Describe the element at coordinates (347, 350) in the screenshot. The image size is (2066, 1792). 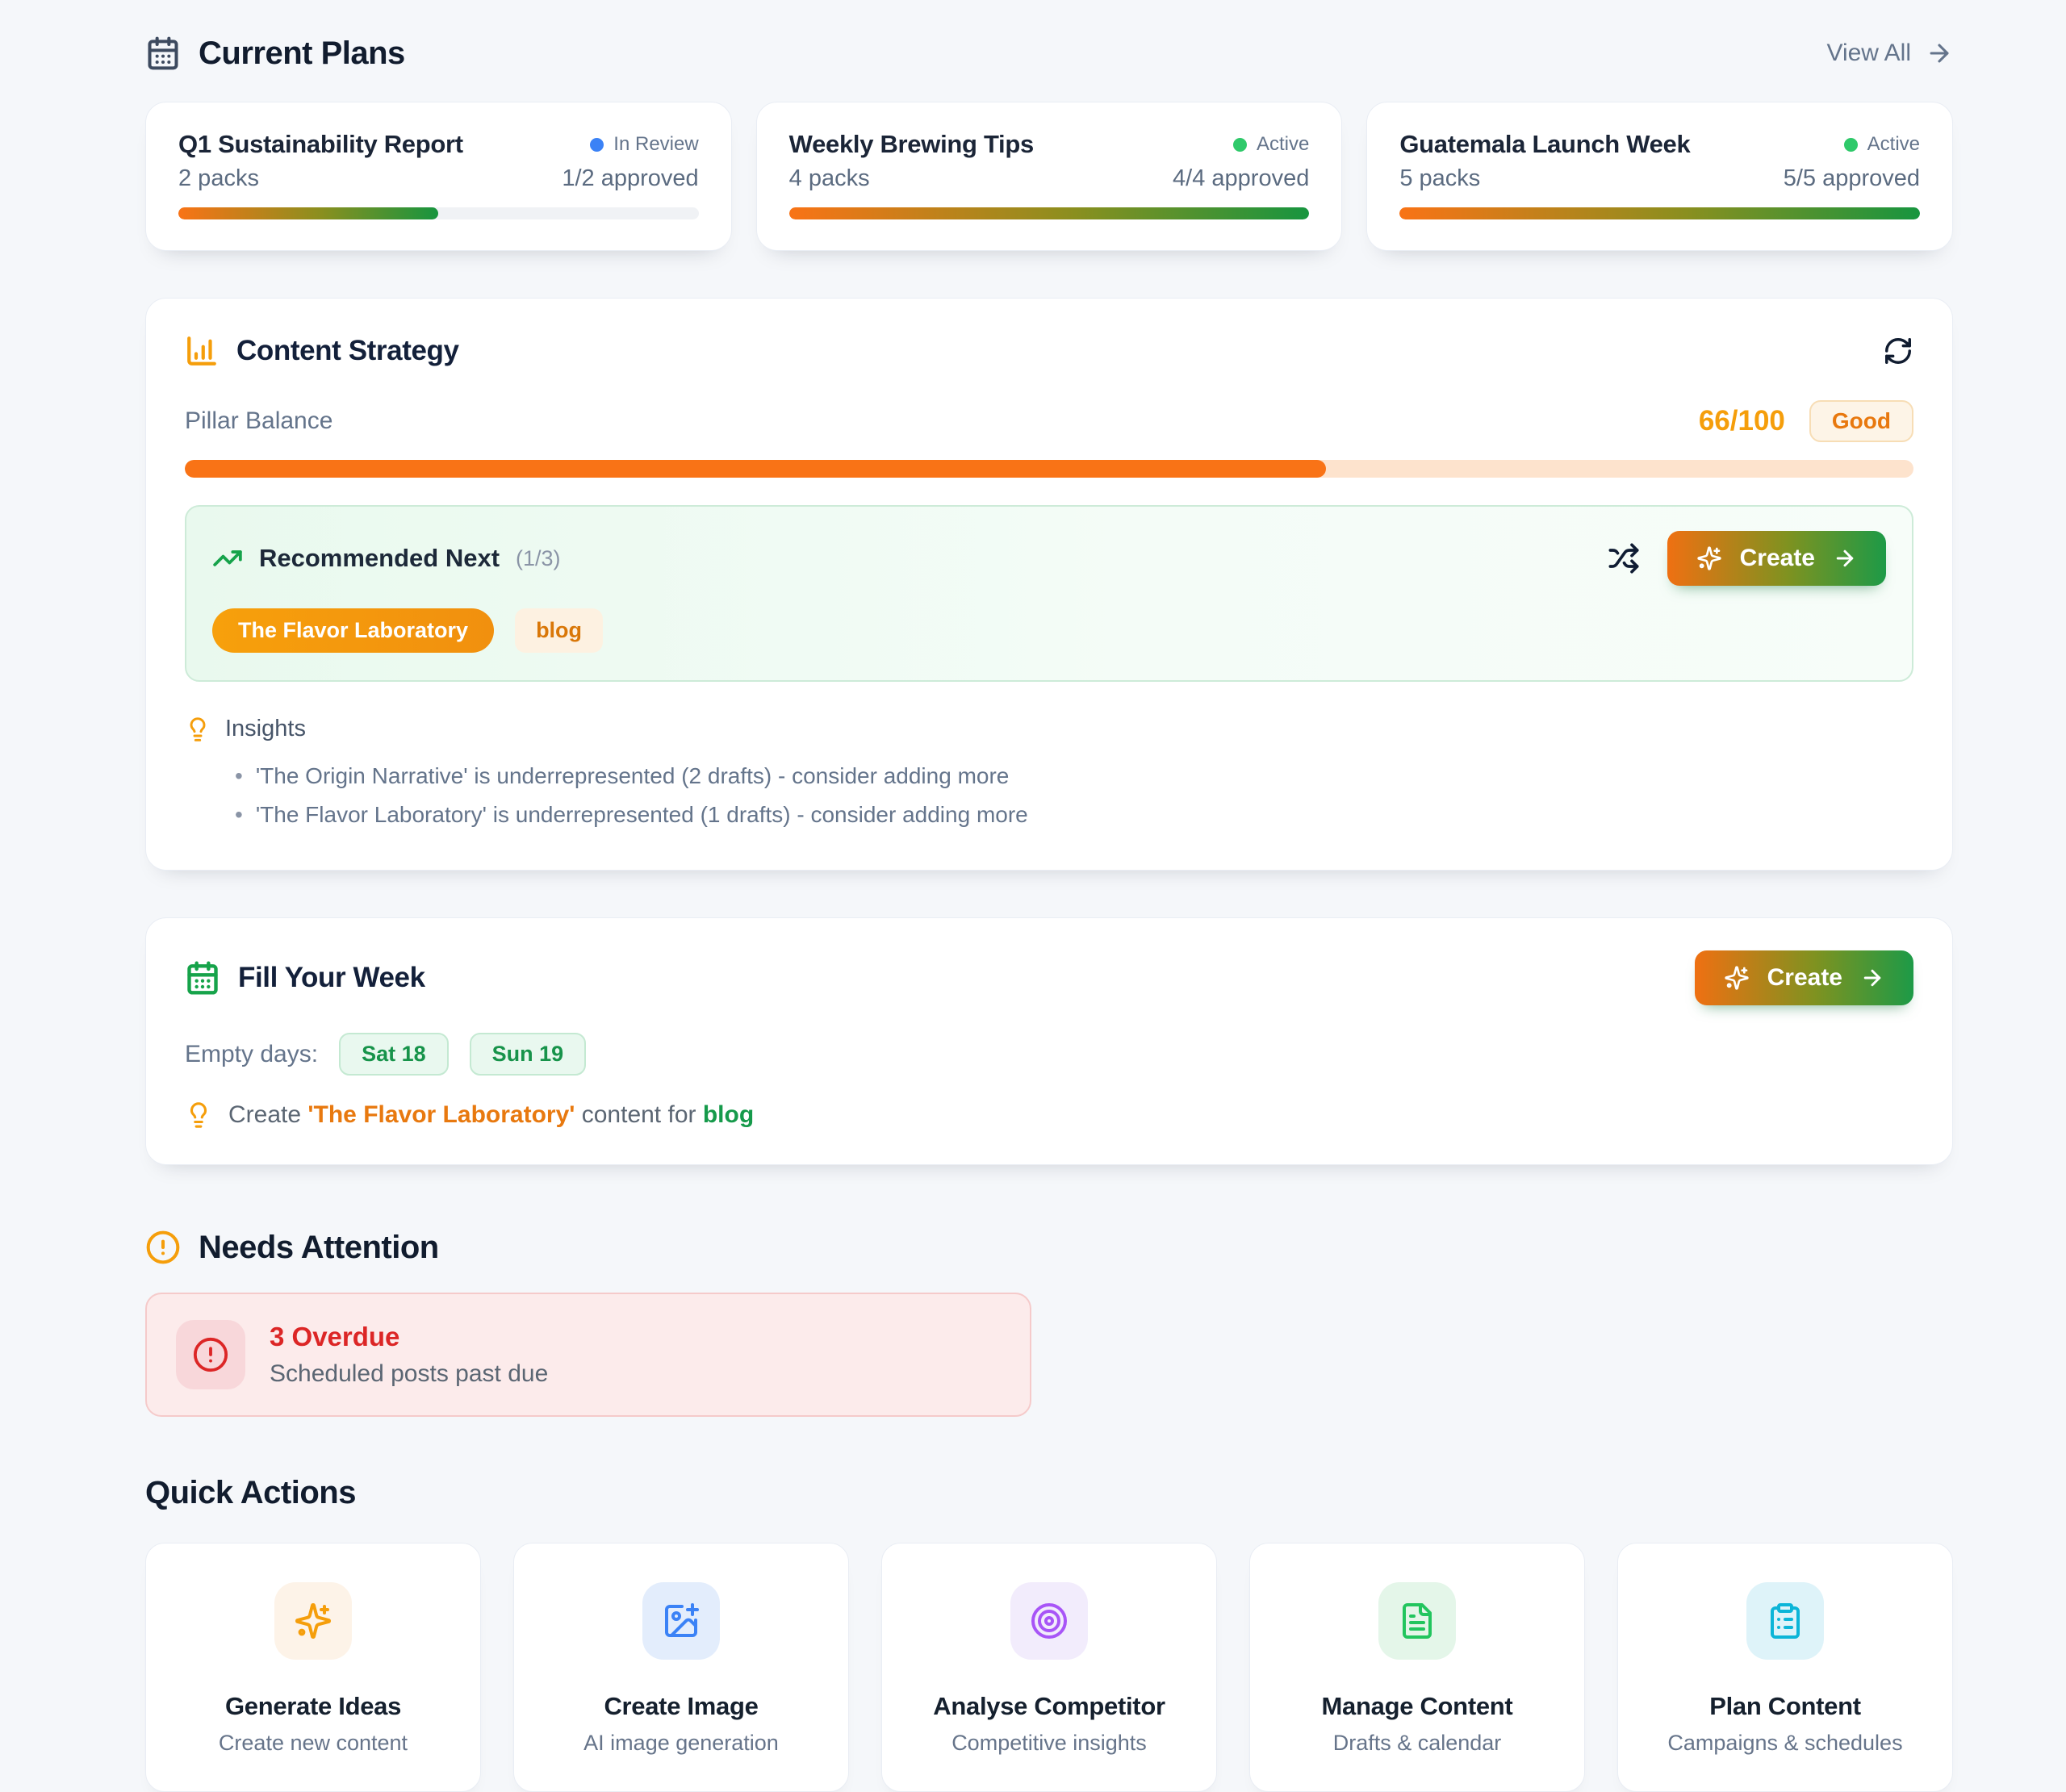
I see `content-strategy-title: Content Strategy` at that location.